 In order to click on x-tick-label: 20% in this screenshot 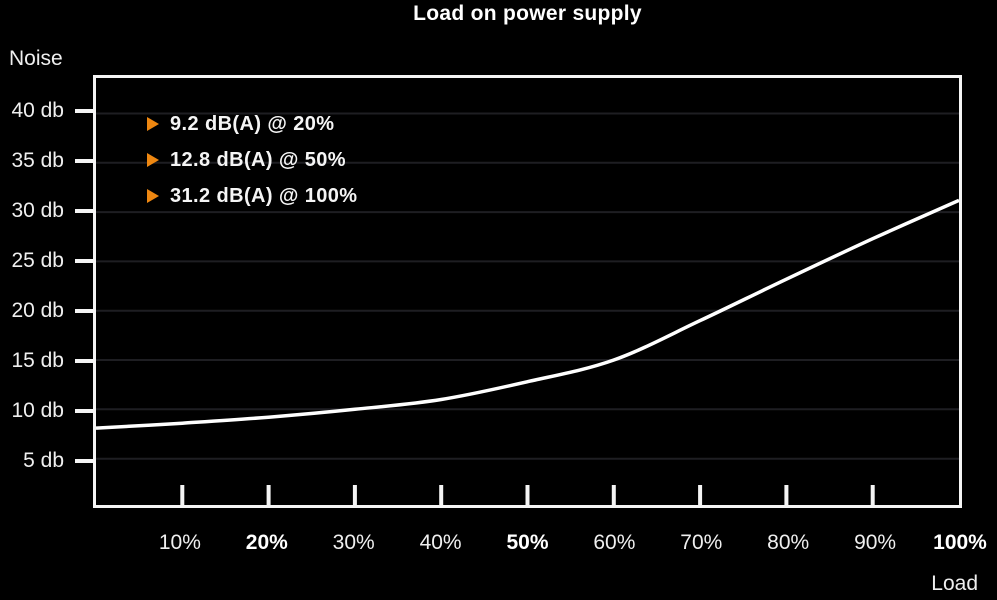, I will do `click(266, 542)`.